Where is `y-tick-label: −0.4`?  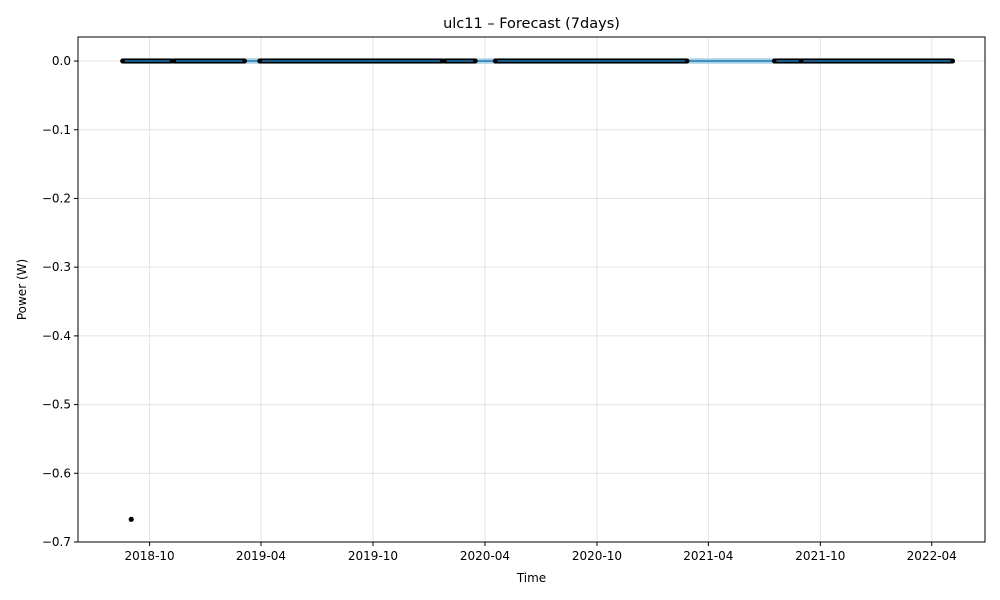 y-tick-label: −0.4 is located at coordinates (56, 336).